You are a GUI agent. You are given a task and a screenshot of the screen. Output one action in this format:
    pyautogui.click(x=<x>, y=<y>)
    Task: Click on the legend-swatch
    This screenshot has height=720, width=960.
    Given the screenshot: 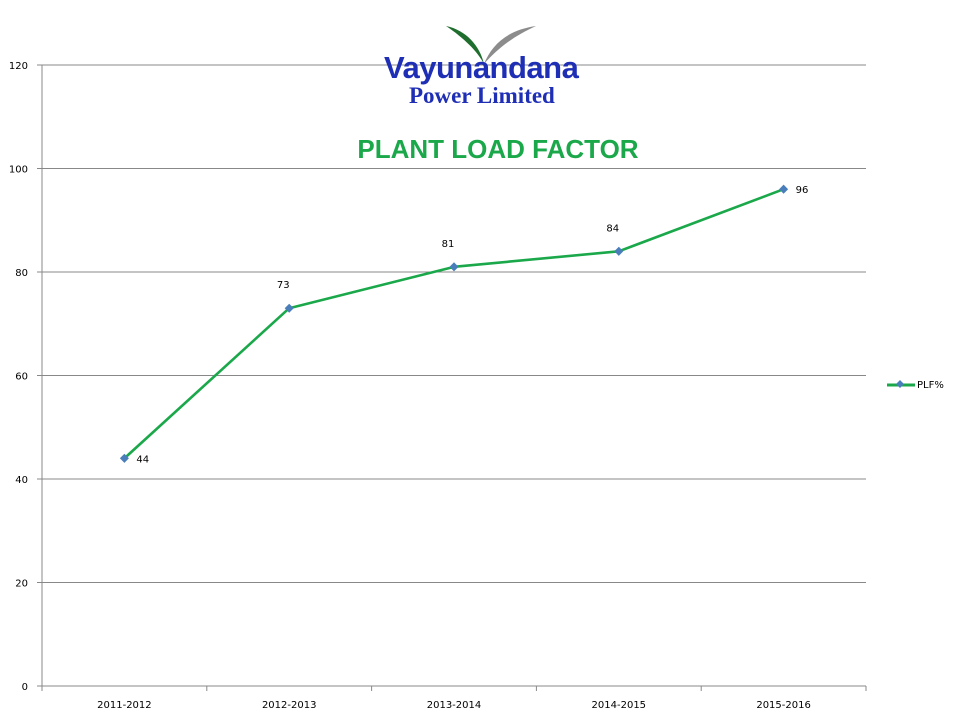 What is the action you would take?
    pyautogui.click(x=901, y=384)
    